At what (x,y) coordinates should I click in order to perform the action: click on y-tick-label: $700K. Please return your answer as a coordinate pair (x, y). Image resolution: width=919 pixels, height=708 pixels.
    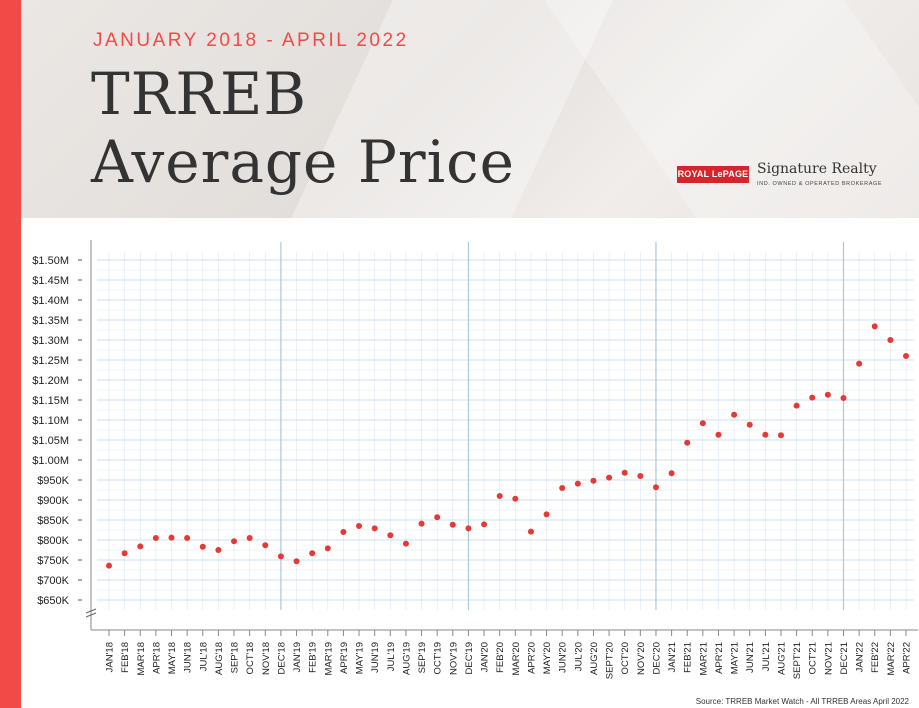
    Looking at the image, I should click on (53, 581).